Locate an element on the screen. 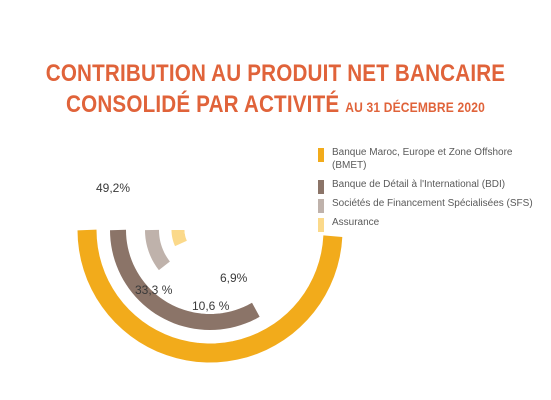 The width and height of the screenshot is (551, 400). legend-swatch-assurance is located at coordinates (321, 225).